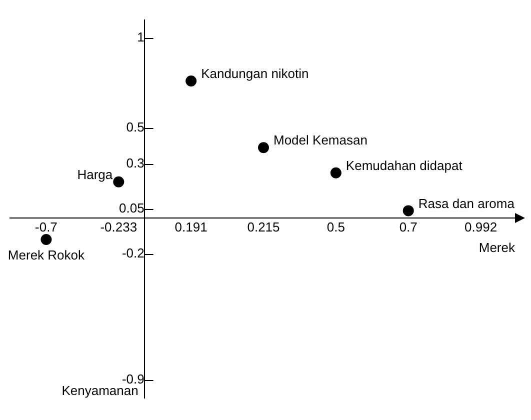 The height and width of the screenshot is (420, 531). I want to click on y-tick-label: 0.3, so click(135, 162).